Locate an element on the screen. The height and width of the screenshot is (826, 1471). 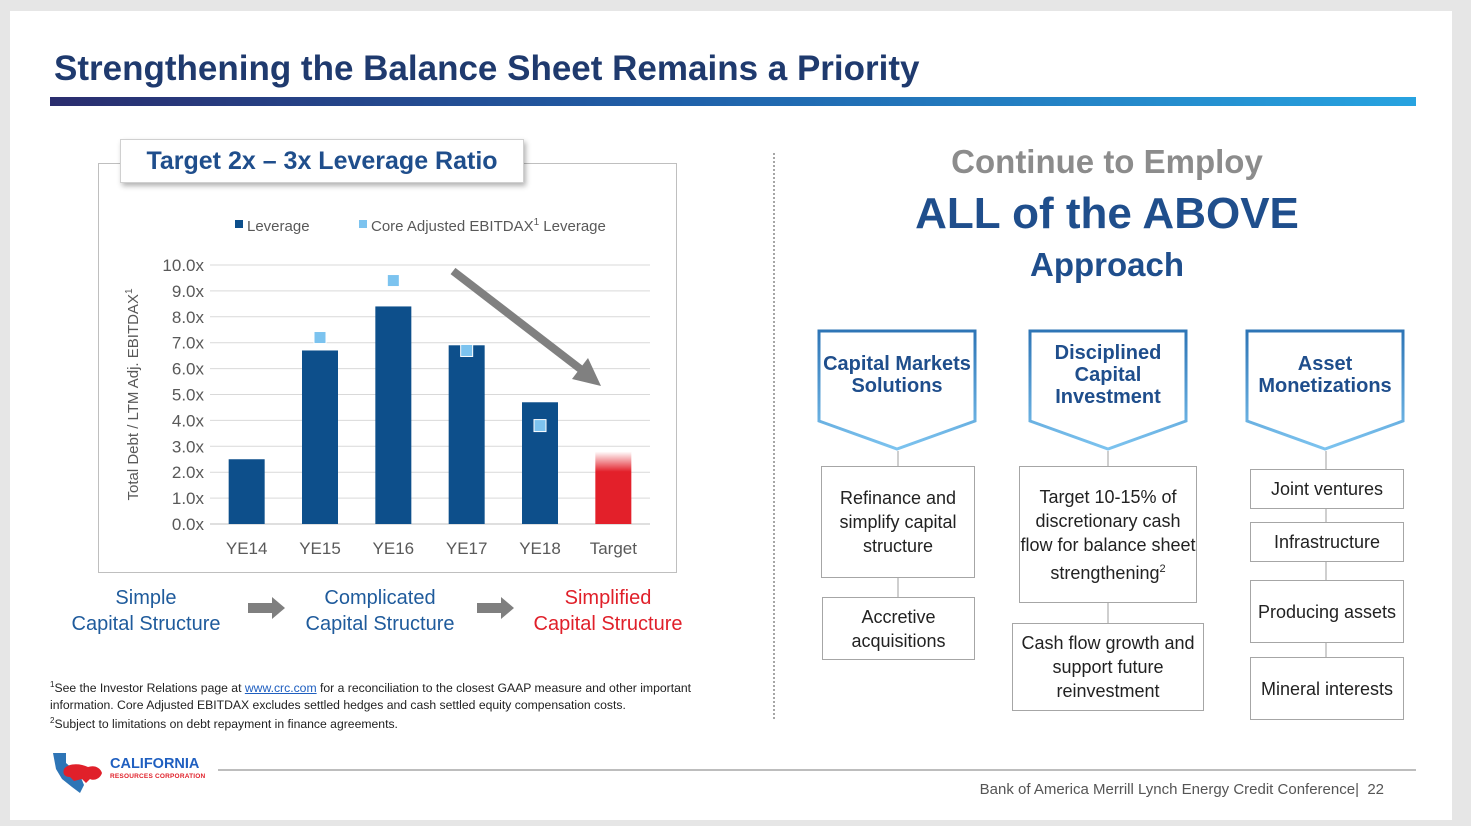
box-joint-ventures: Joint ventures is located at coordinates (1327, 489).